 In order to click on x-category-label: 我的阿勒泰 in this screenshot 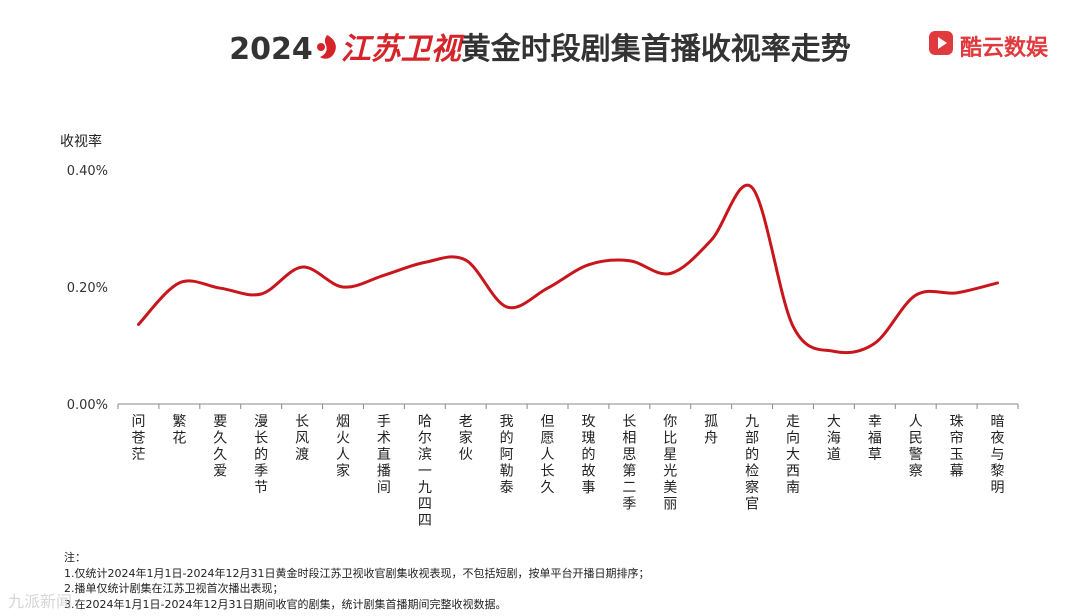, I will do `click(507, 455)`.